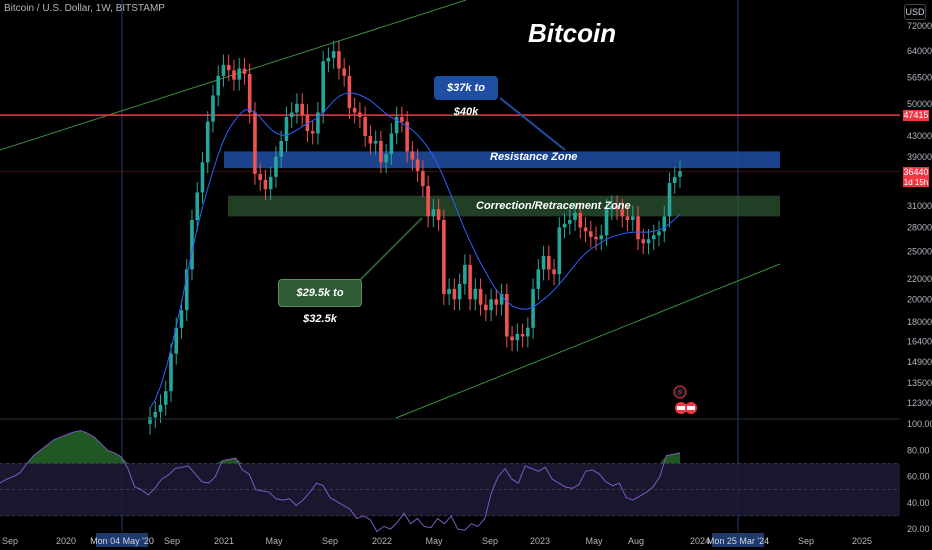 The height and width of the screenshot is (550, 932). Describe the element at coordinates (915, 12) in the screenshot. I see `currency-button: USD` at that location.